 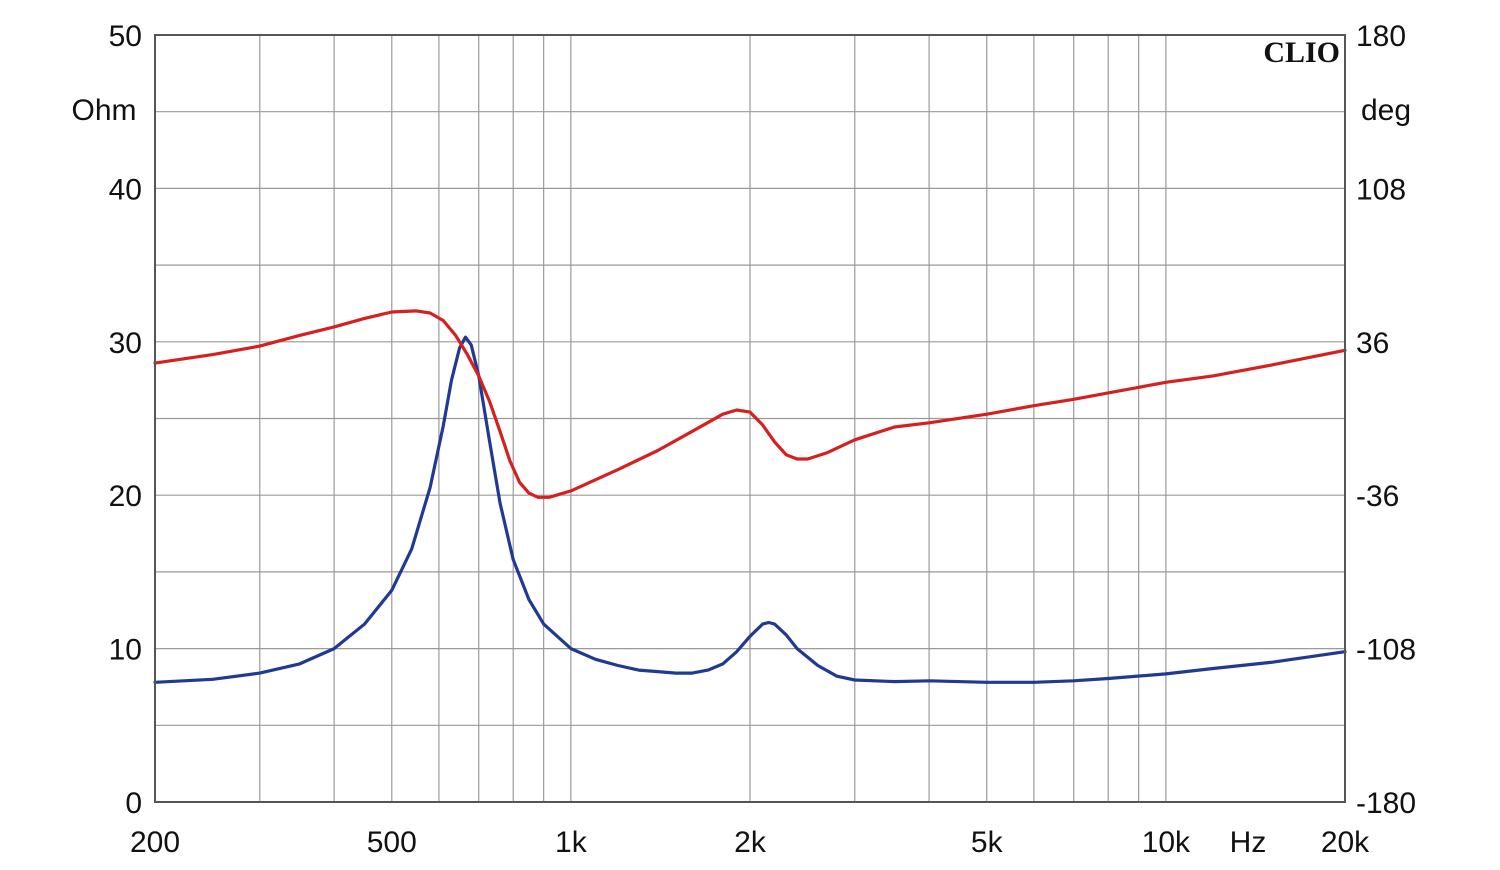 What do you see at coordinates (392, 842) in the screenshot?
I see `x-tick-label: 500` at bounding box center [392, 842].